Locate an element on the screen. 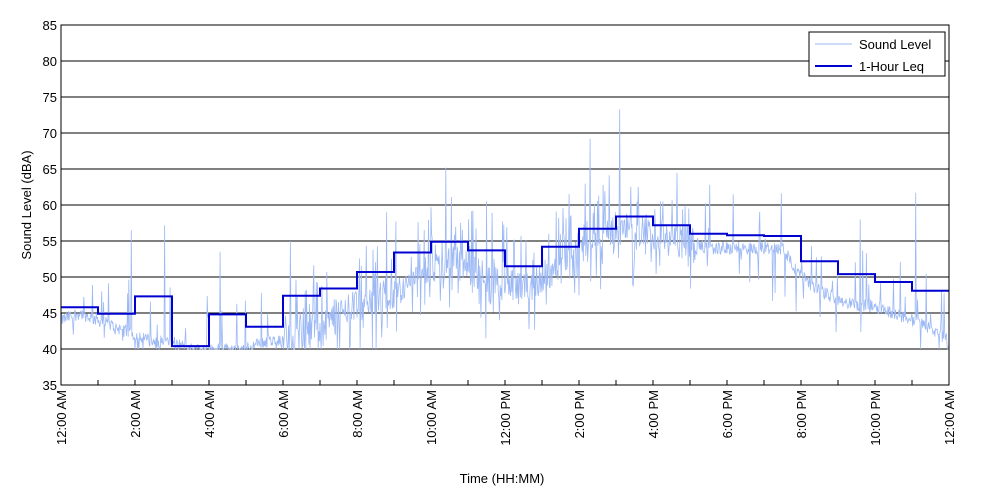 The image size is (1000, 500). x-tick-label: 10:00 AM is located at coordinates (431, 417).